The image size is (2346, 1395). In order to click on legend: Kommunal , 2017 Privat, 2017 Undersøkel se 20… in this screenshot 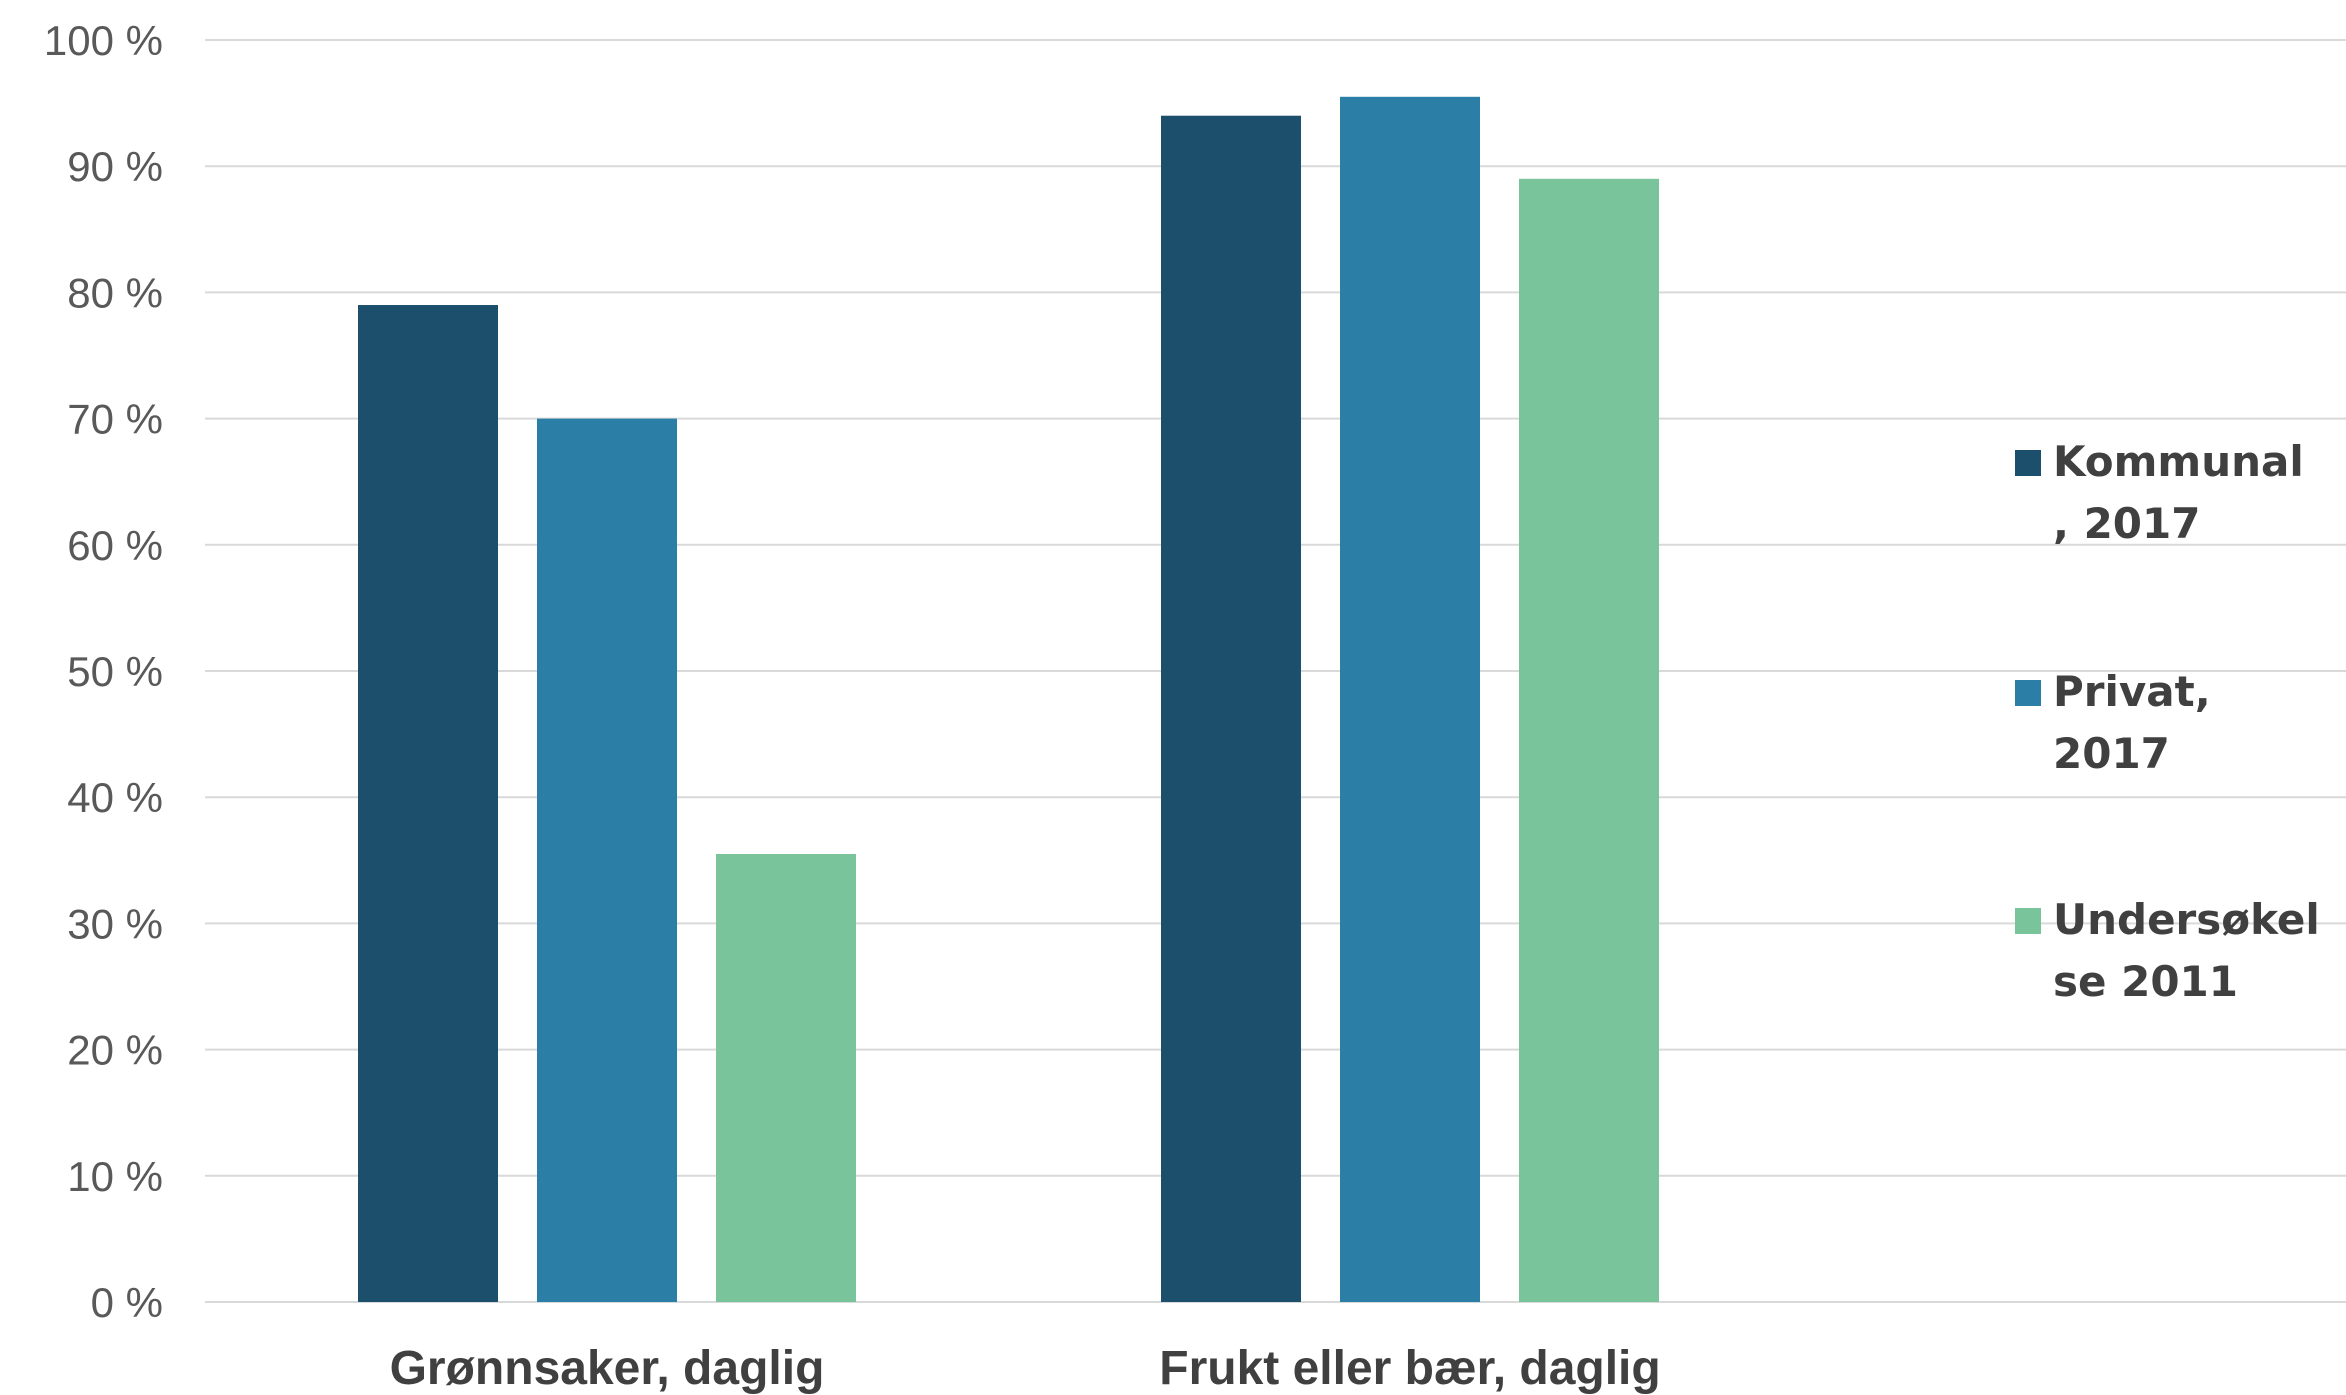, I will do `click(2167, 721)`.